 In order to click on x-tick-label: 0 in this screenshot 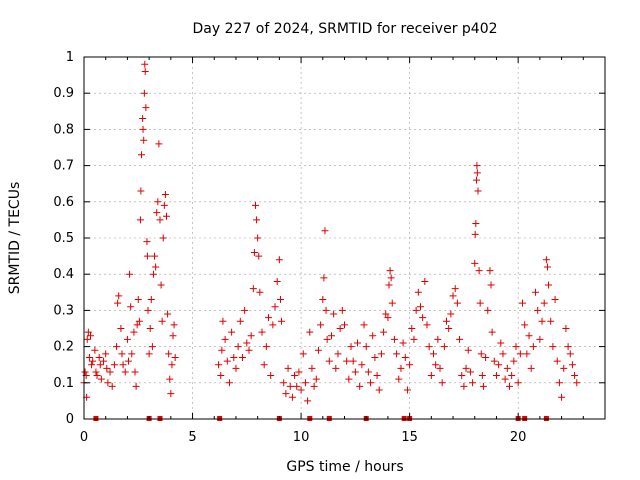, I will do `click(84, 437)`.